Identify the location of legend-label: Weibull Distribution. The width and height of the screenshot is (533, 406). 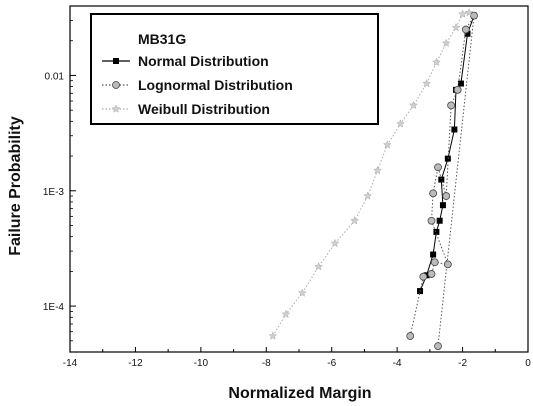
(204, 109).